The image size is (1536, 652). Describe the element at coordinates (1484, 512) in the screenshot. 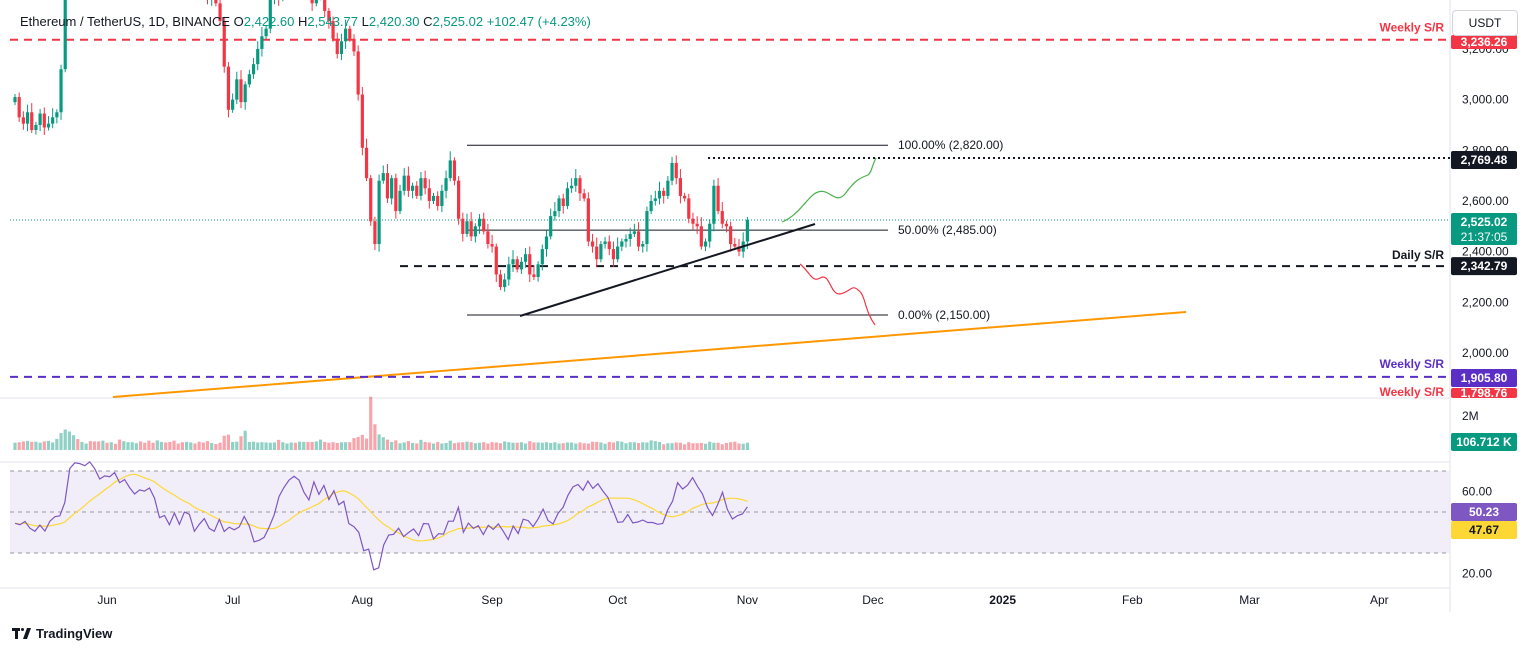

I see `rsi-value-tag-bg` at that location.